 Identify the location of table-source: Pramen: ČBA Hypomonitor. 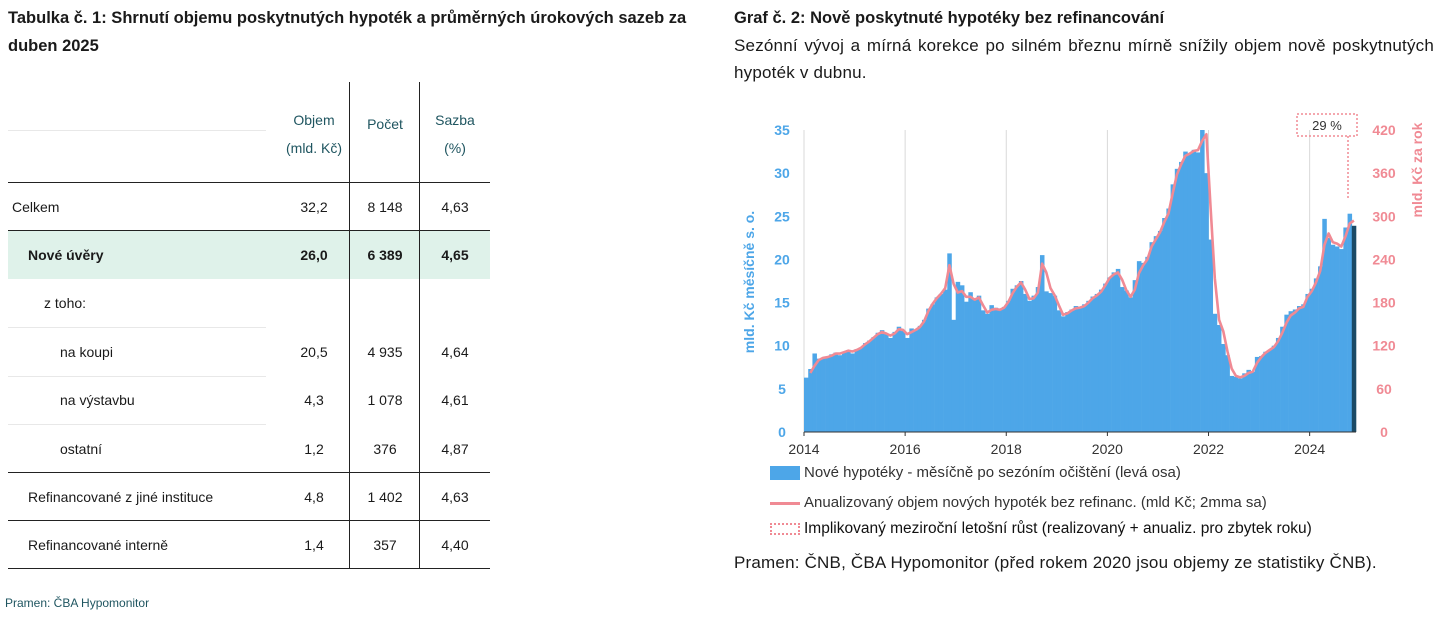
(77, 603).